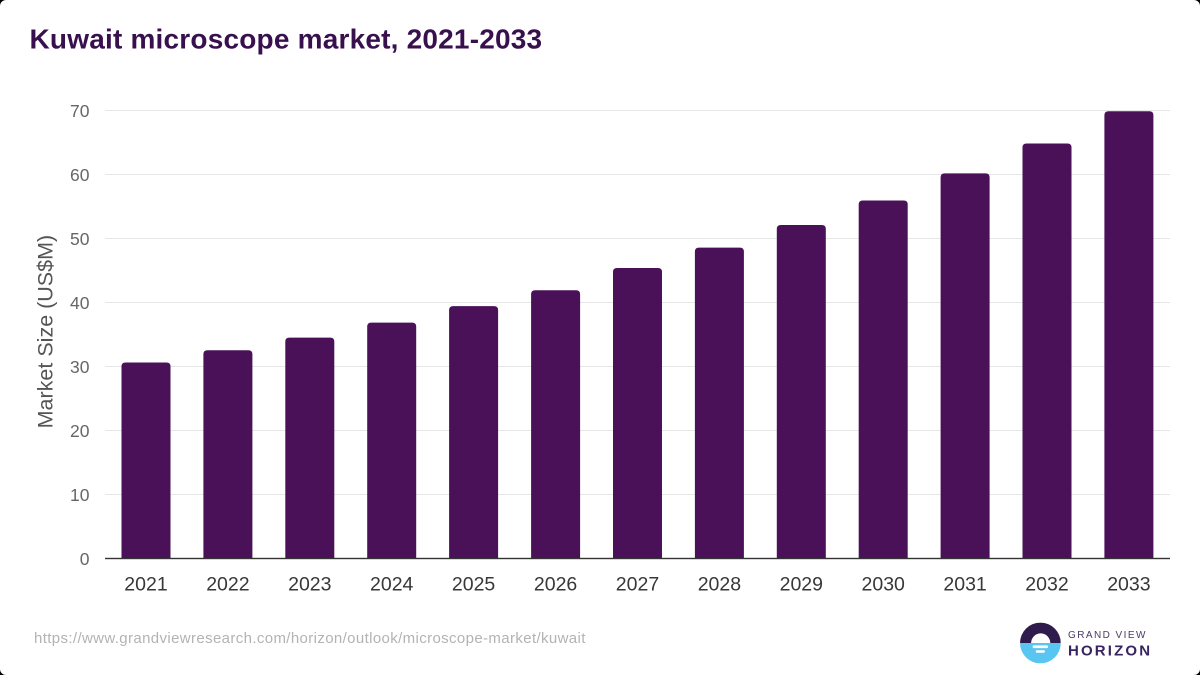  I want to click on svg-text: 2028, so click(719, 585).